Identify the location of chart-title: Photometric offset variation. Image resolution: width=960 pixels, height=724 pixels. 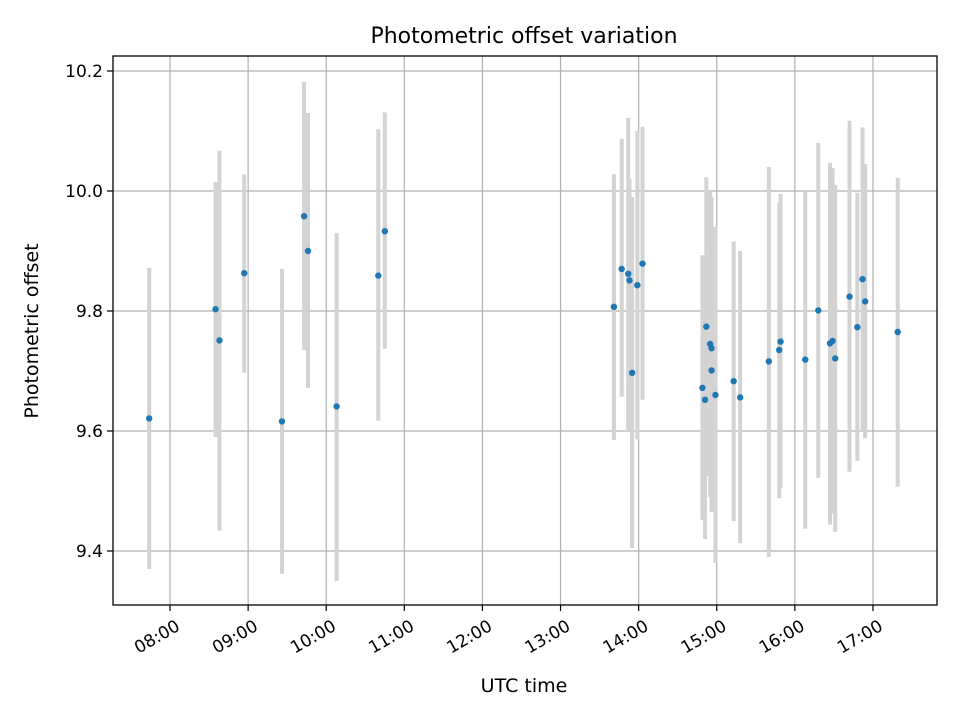
(523, 36).